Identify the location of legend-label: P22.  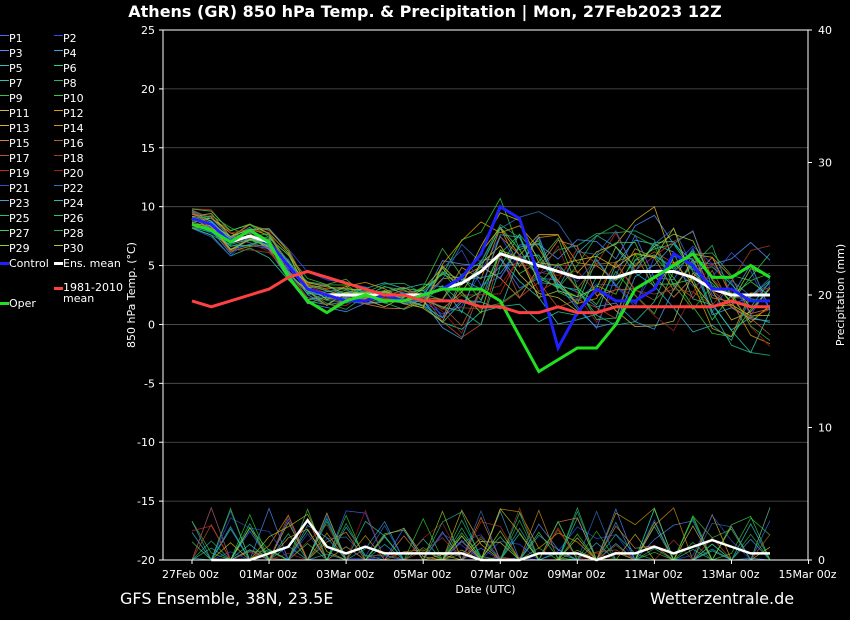
(73, 188).